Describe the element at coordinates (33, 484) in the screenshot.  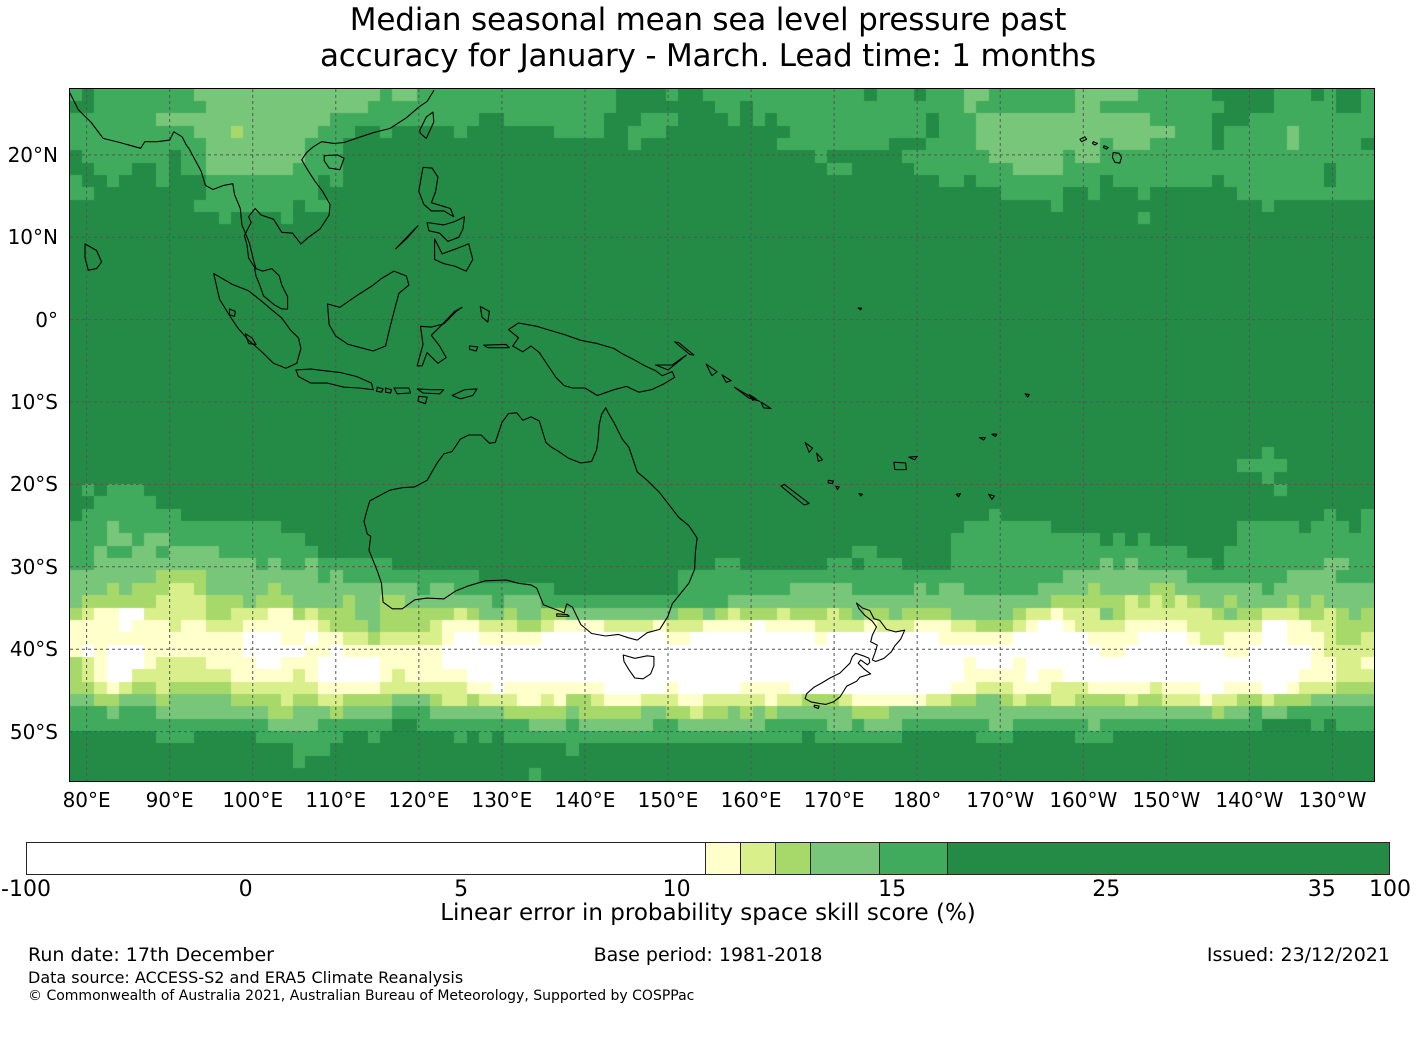
I see `latitude-tick-label: 20°S` at that location.